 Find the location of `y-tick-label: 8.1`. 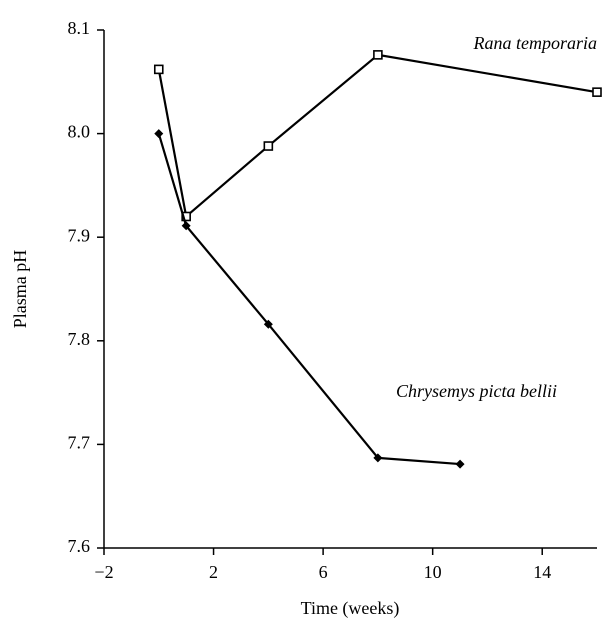

y-tick-label: 8.1 is located at coordinates (79, 28).